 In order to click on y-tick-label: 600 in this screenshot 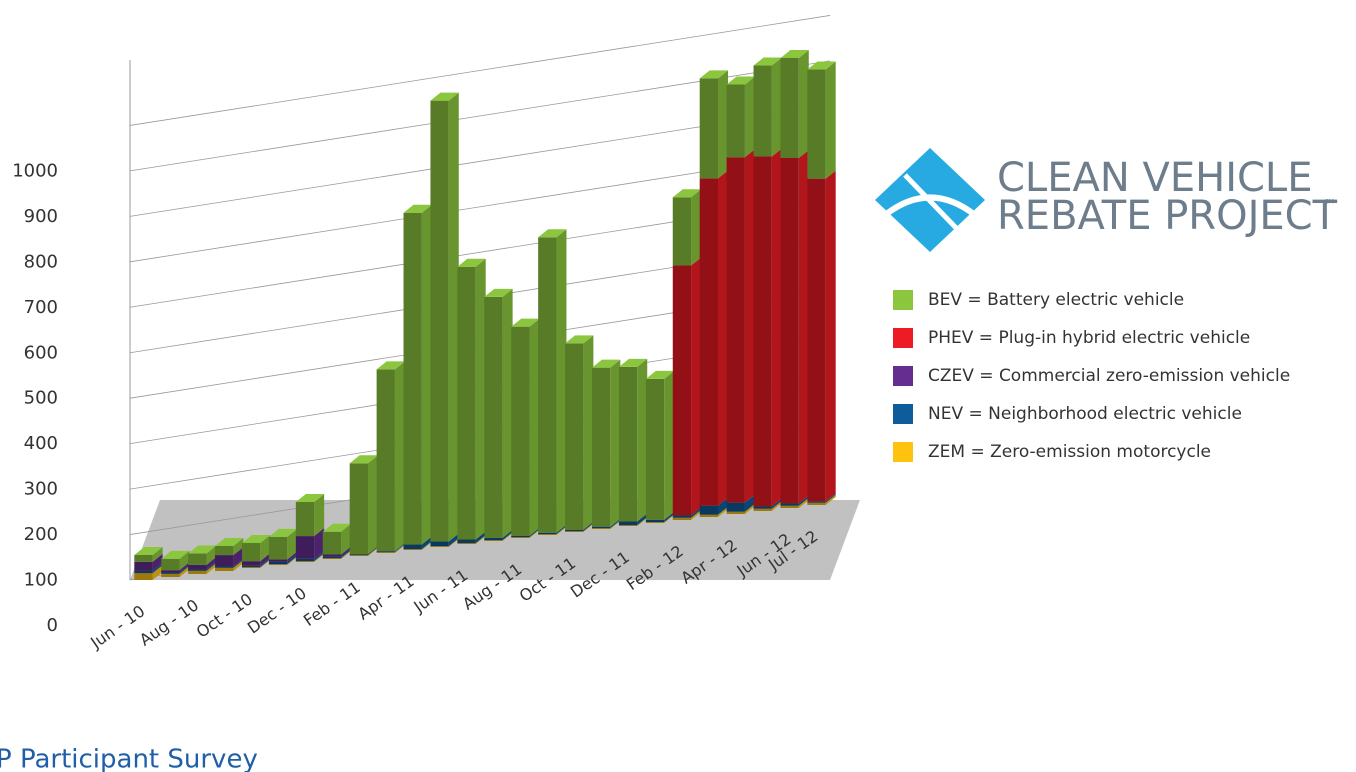, I will do `click(41, 352)`.